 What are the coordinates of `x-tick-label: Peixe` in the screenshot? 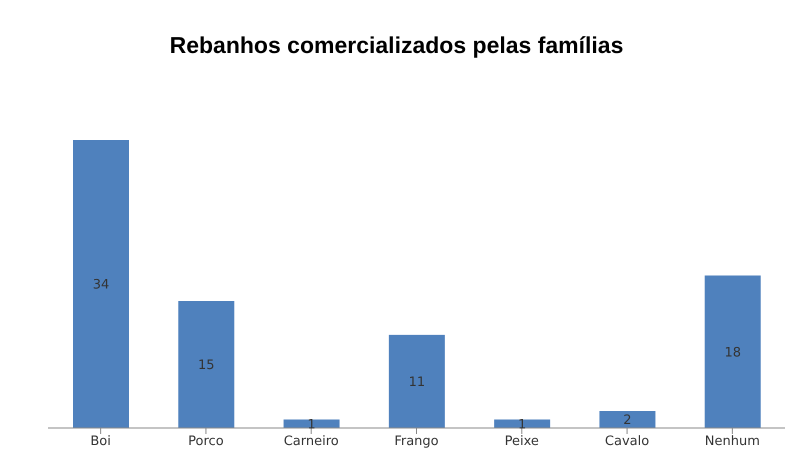 It's located at (521, 442).